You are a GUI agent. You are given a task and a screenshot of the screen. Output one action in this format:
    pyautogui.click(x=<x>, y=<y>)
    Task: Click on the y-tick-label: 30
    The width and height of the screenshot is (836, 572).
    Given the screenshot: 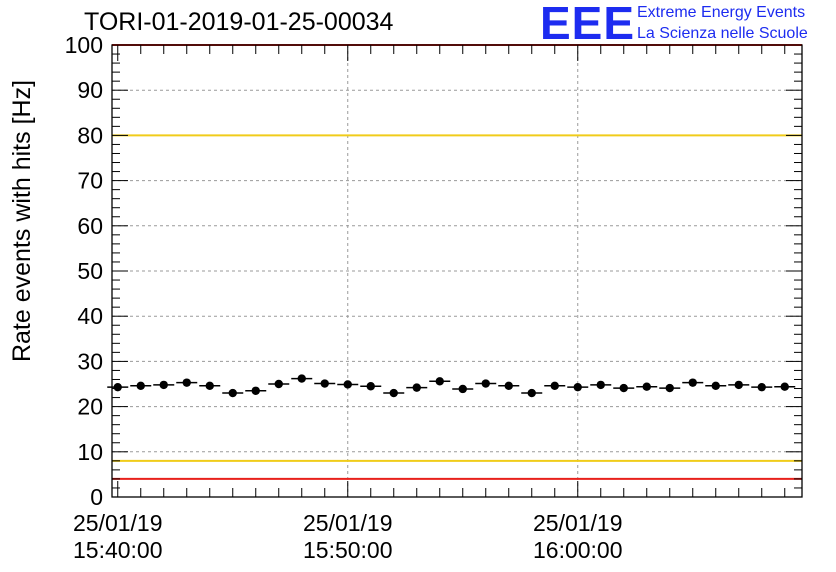 What is the action you would take?
    pyautogui.click(x=90, y=361)
    